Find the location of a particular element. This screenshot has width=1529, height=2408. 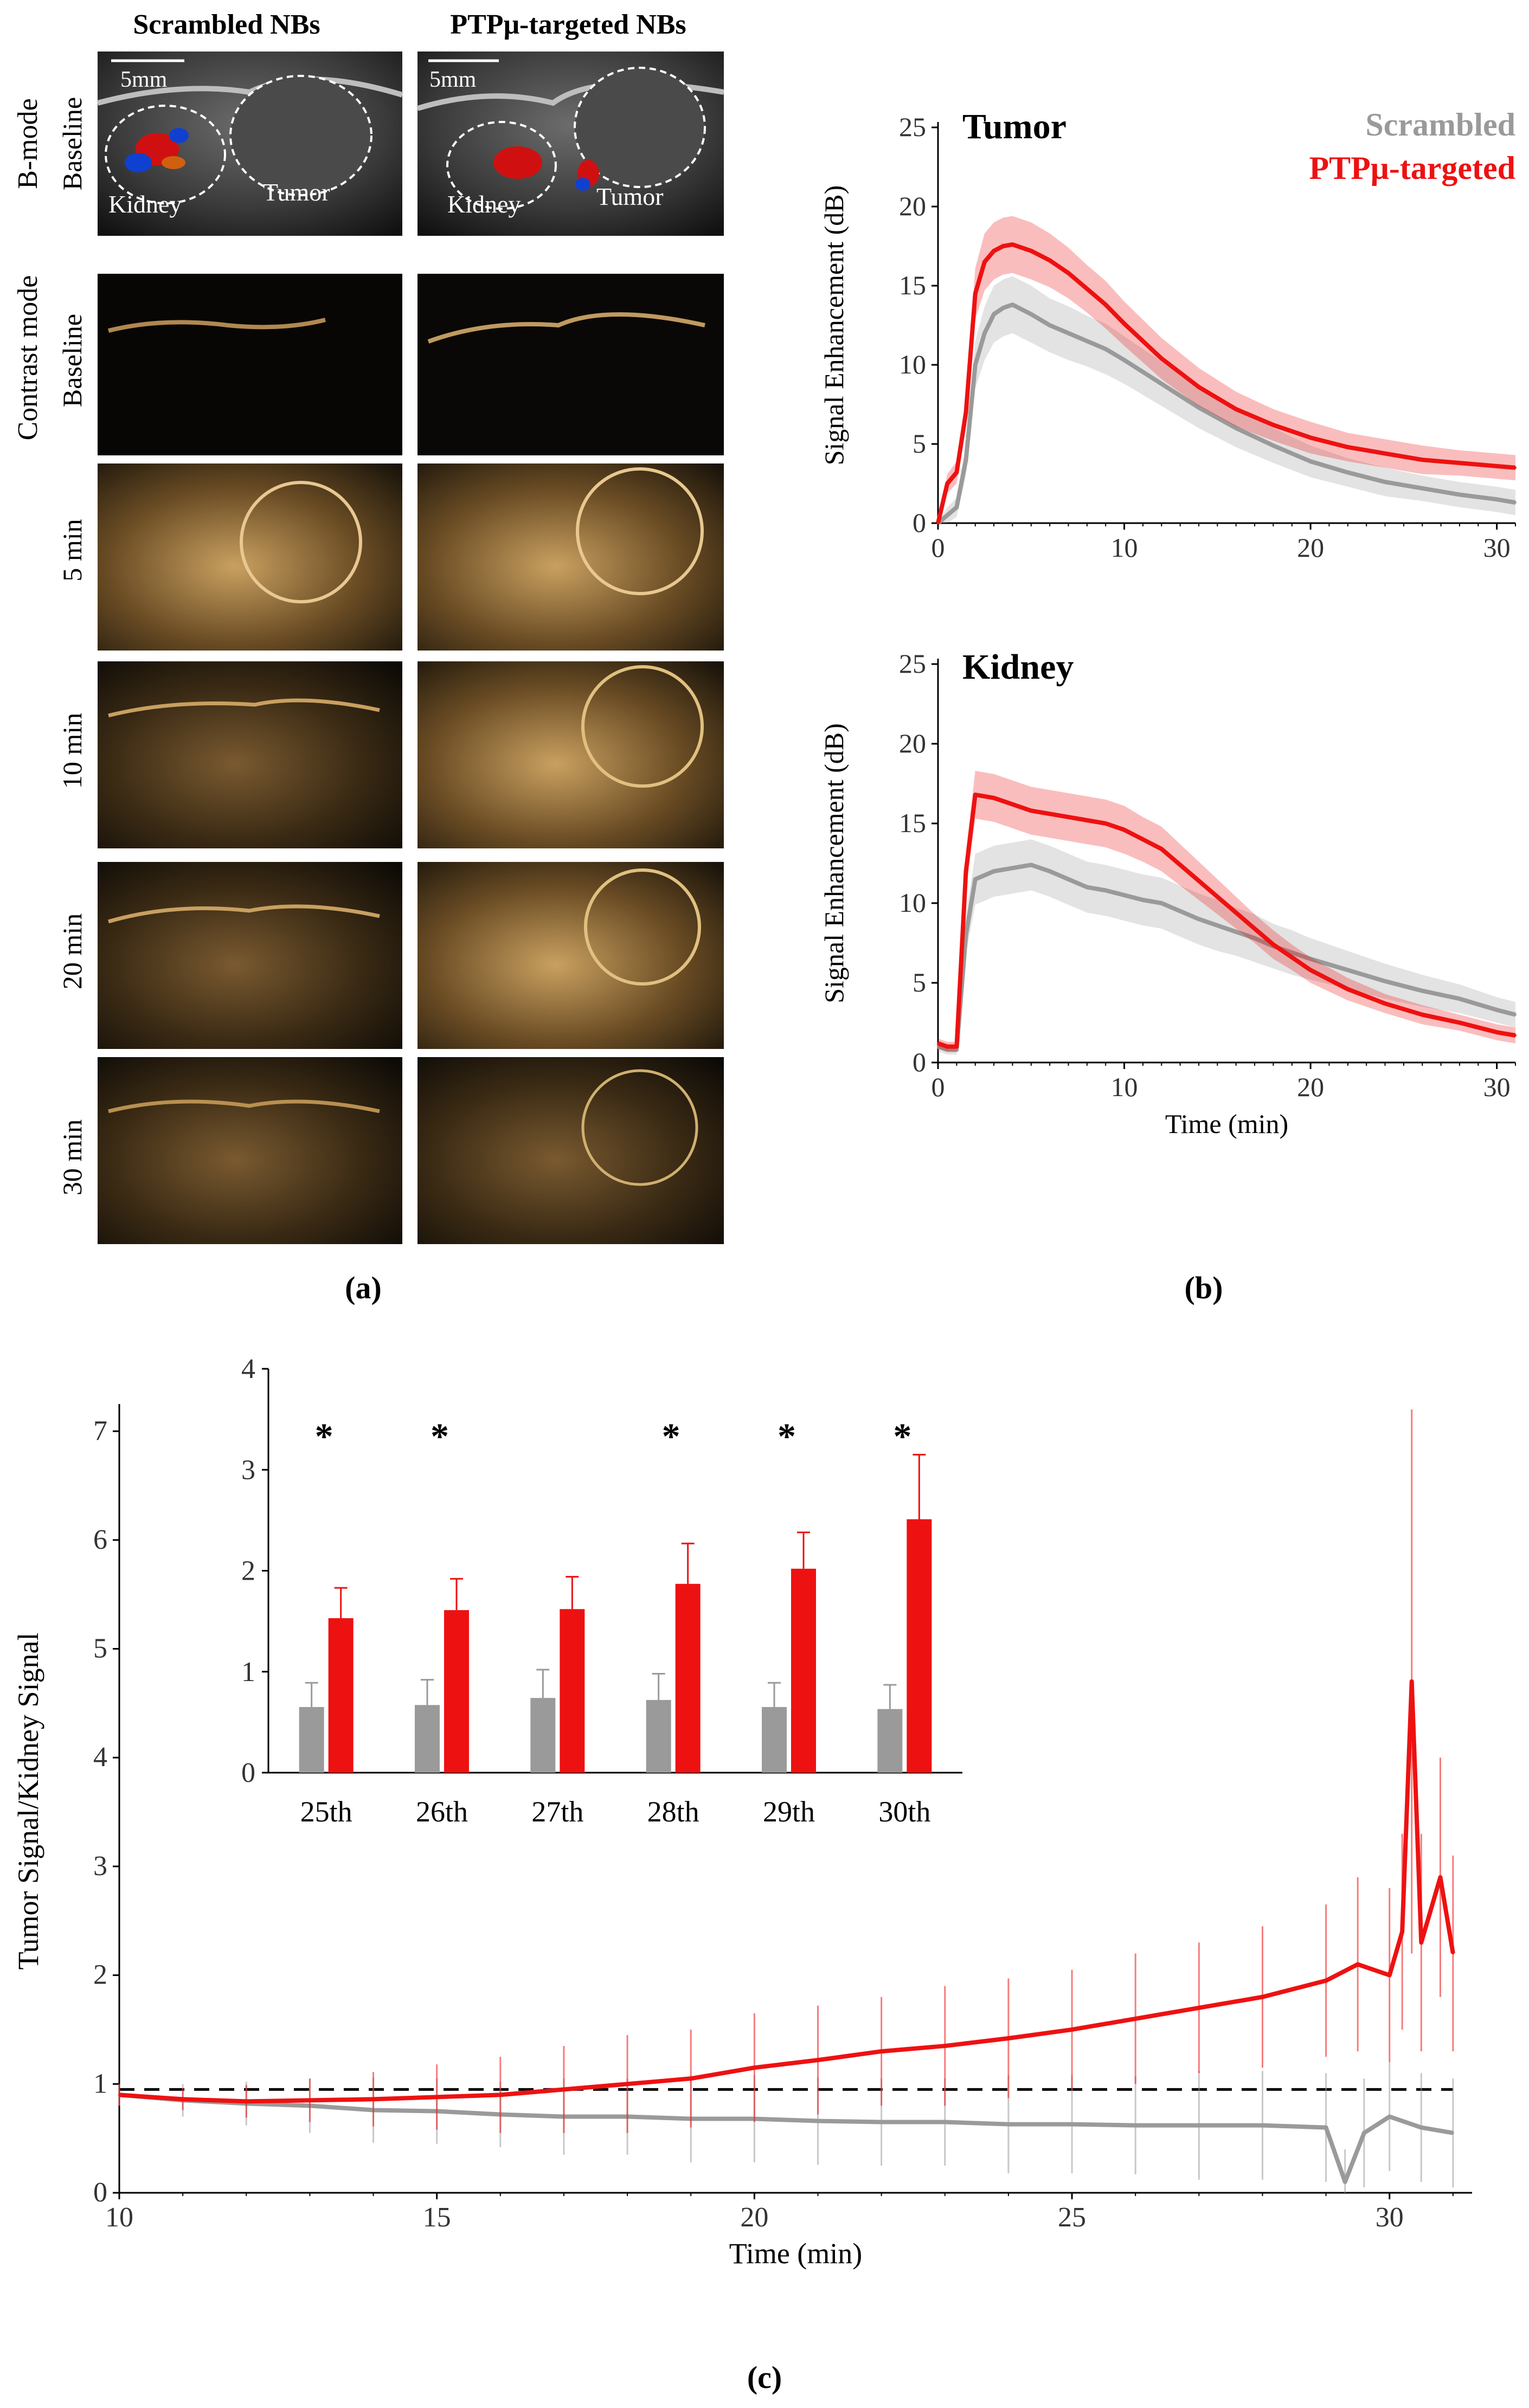

y-tick-label: 3 is located at coordinates (100, 1867).